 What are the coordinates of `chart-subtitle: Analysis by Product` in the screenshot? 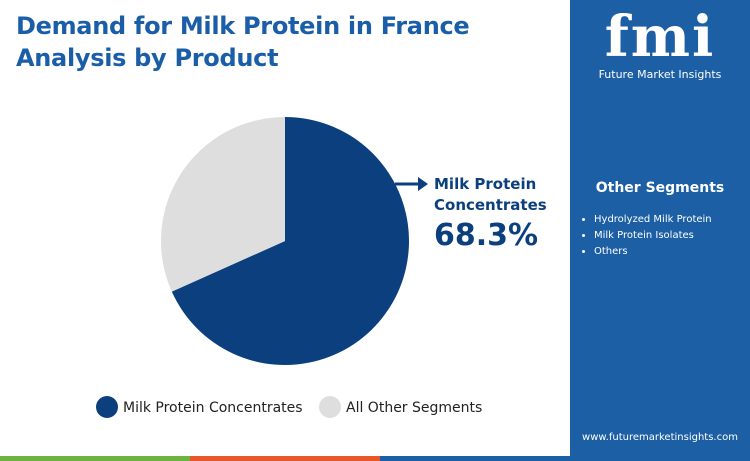 It's located at (147, 58).